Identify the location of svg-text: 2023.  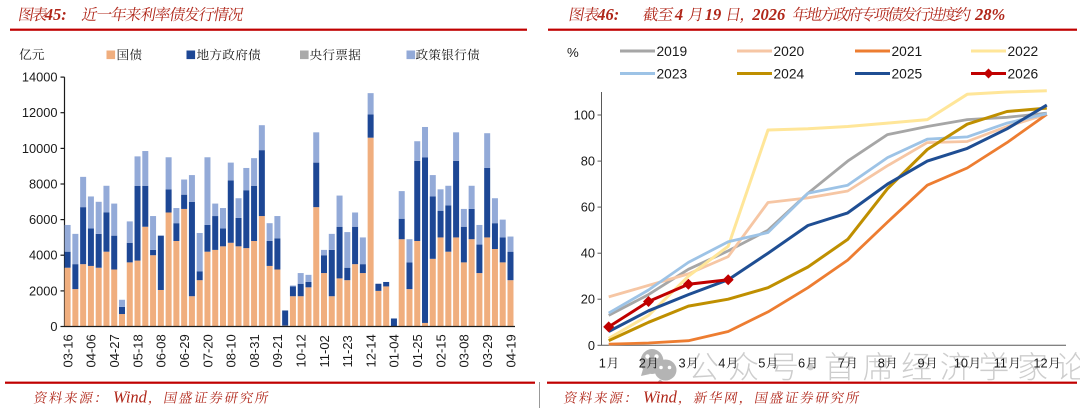
(672, 74).